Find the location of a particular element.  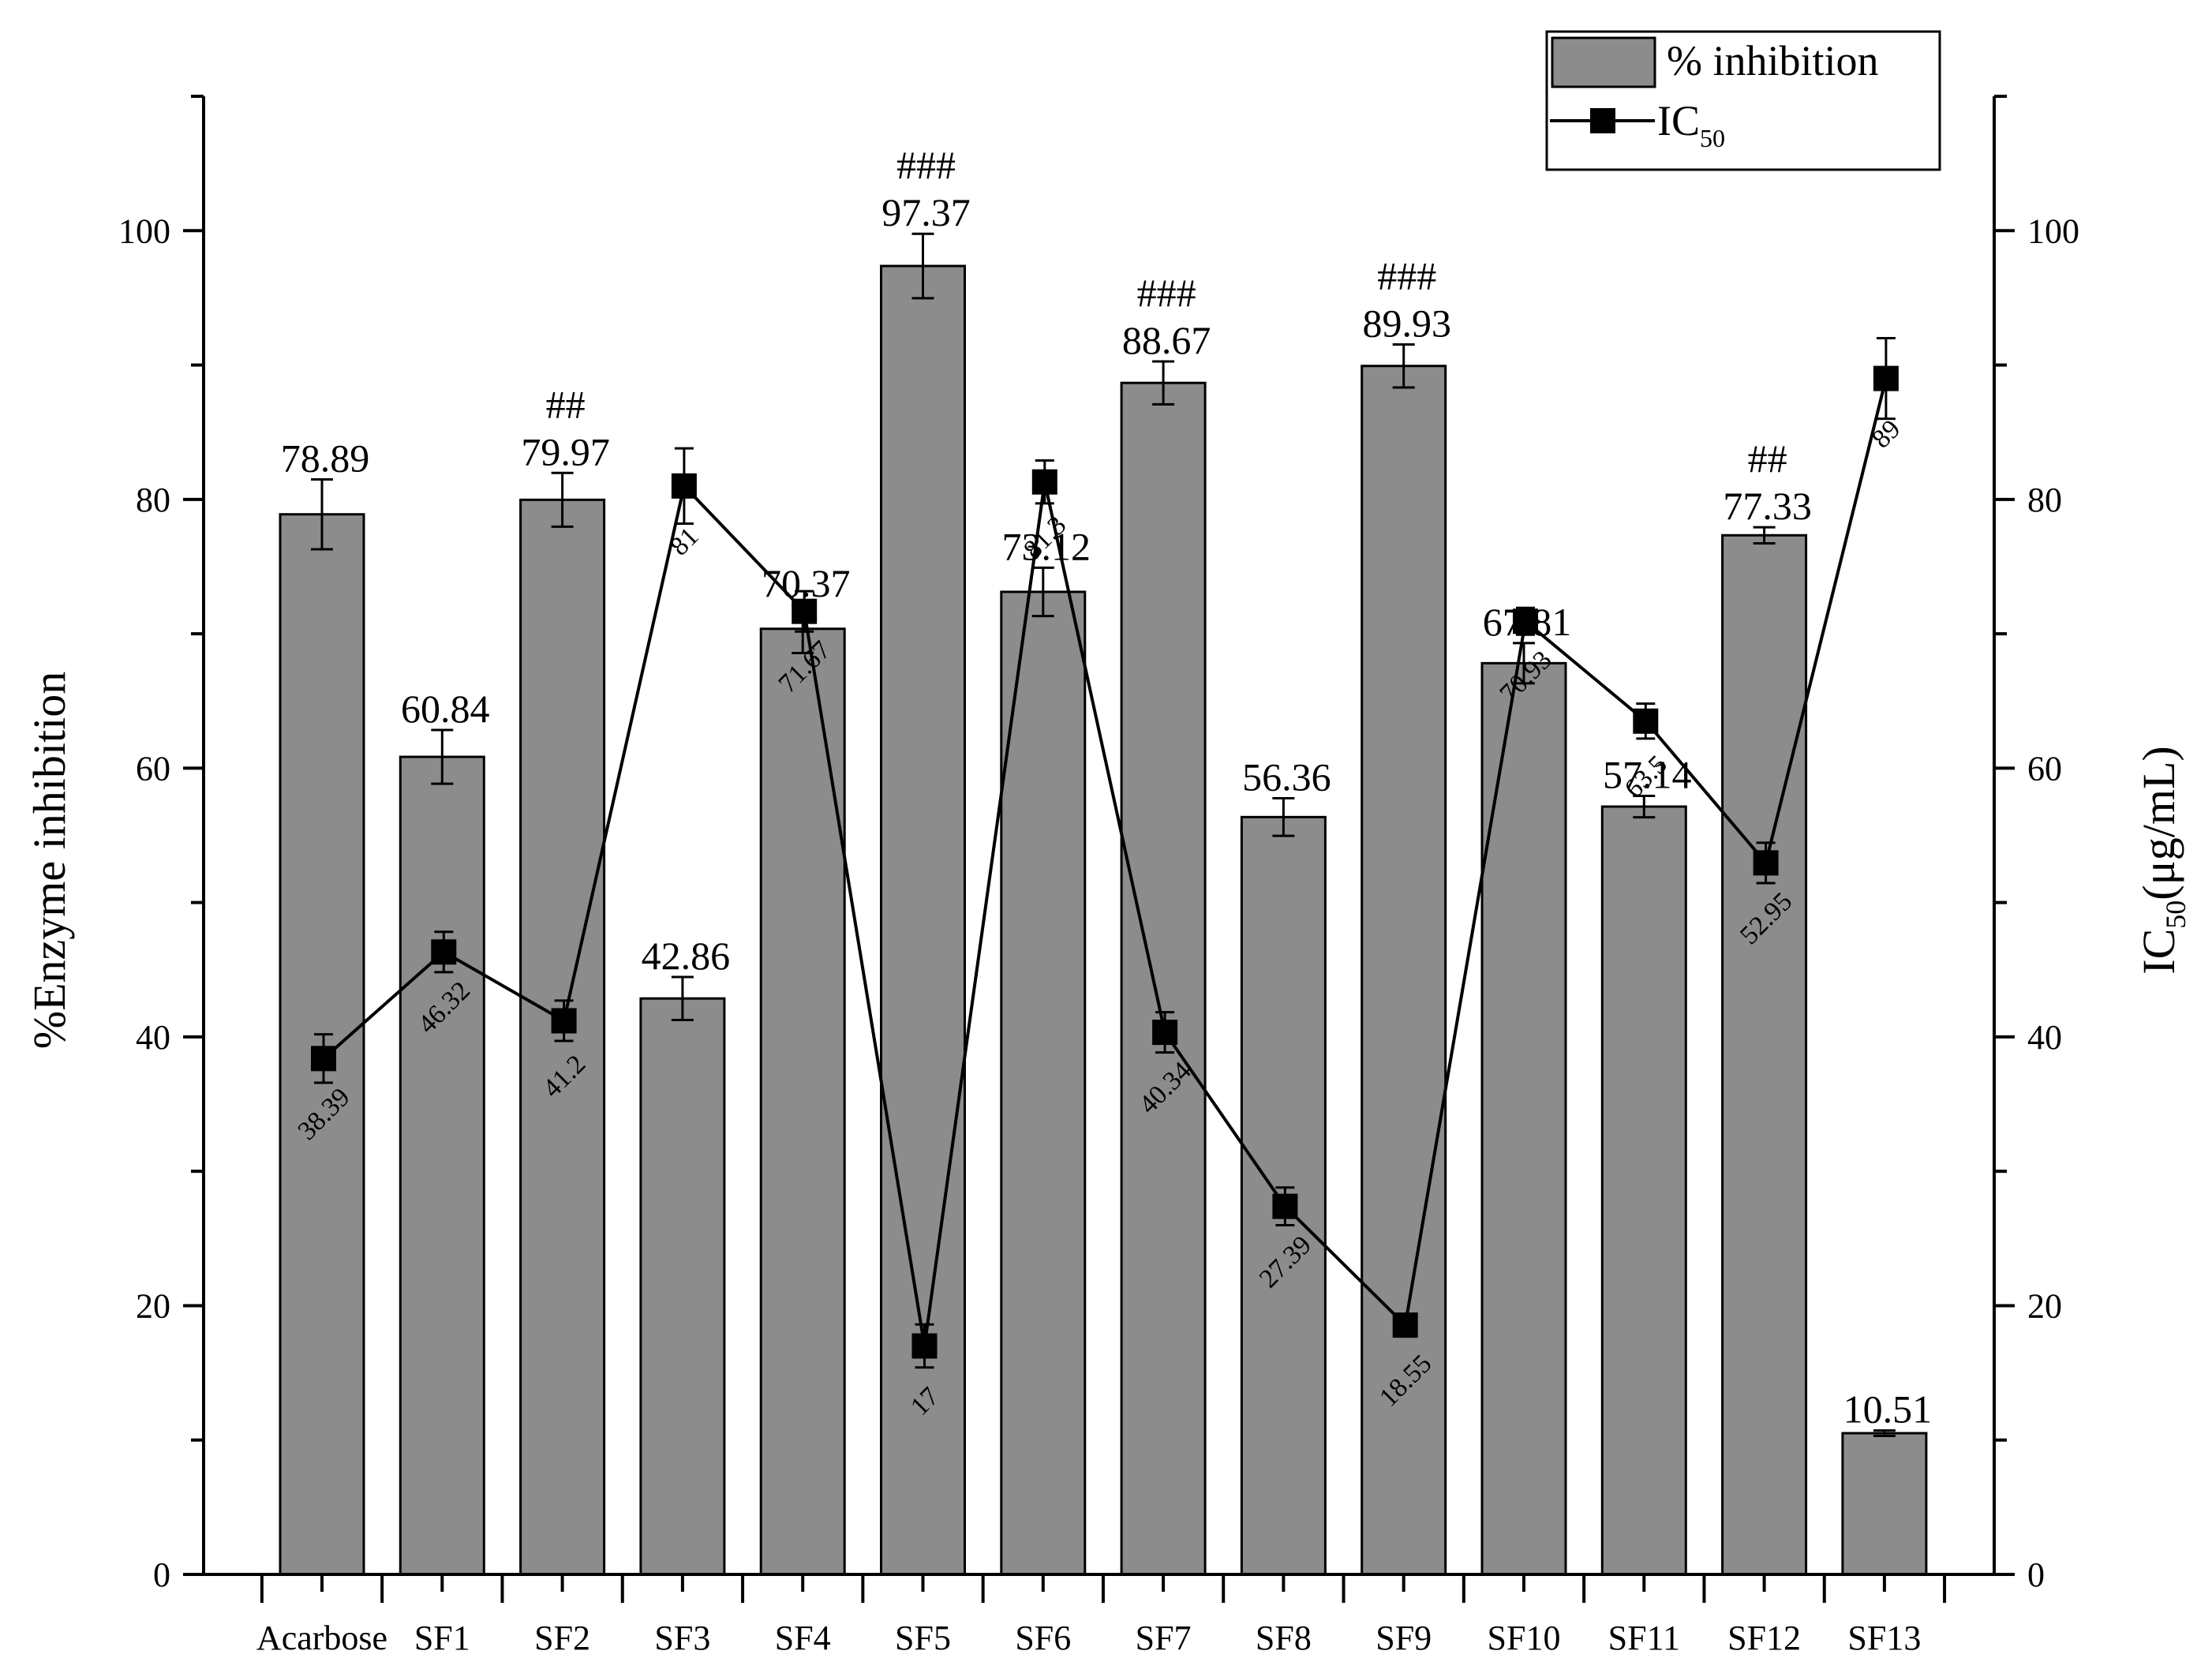

bar-SF12 is located at coordinates (1764, 1054).